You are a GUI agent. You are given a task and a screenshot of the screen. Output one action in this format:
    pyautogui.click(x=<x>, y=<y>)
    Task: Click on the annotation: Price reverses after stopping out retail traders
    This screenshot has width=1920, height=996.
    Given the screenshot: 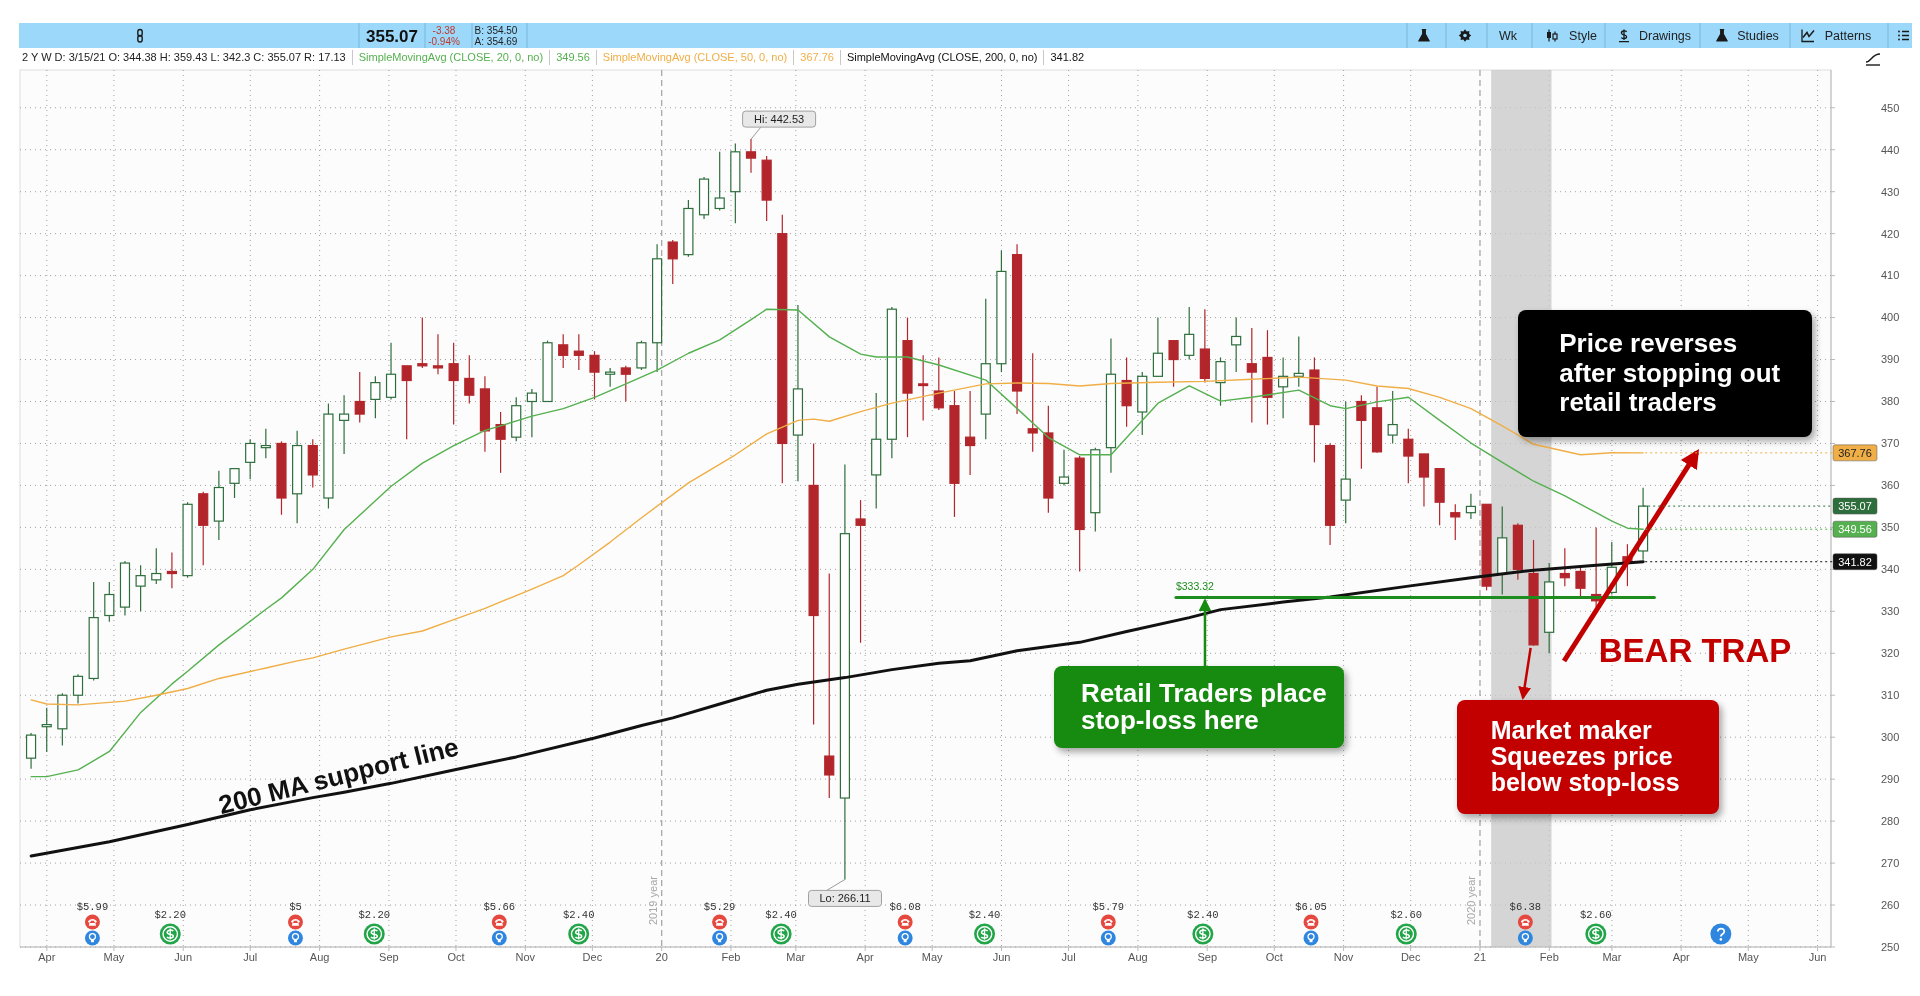 What is the action you would take?
    pyautogui.click(x=1665, y=373)
    